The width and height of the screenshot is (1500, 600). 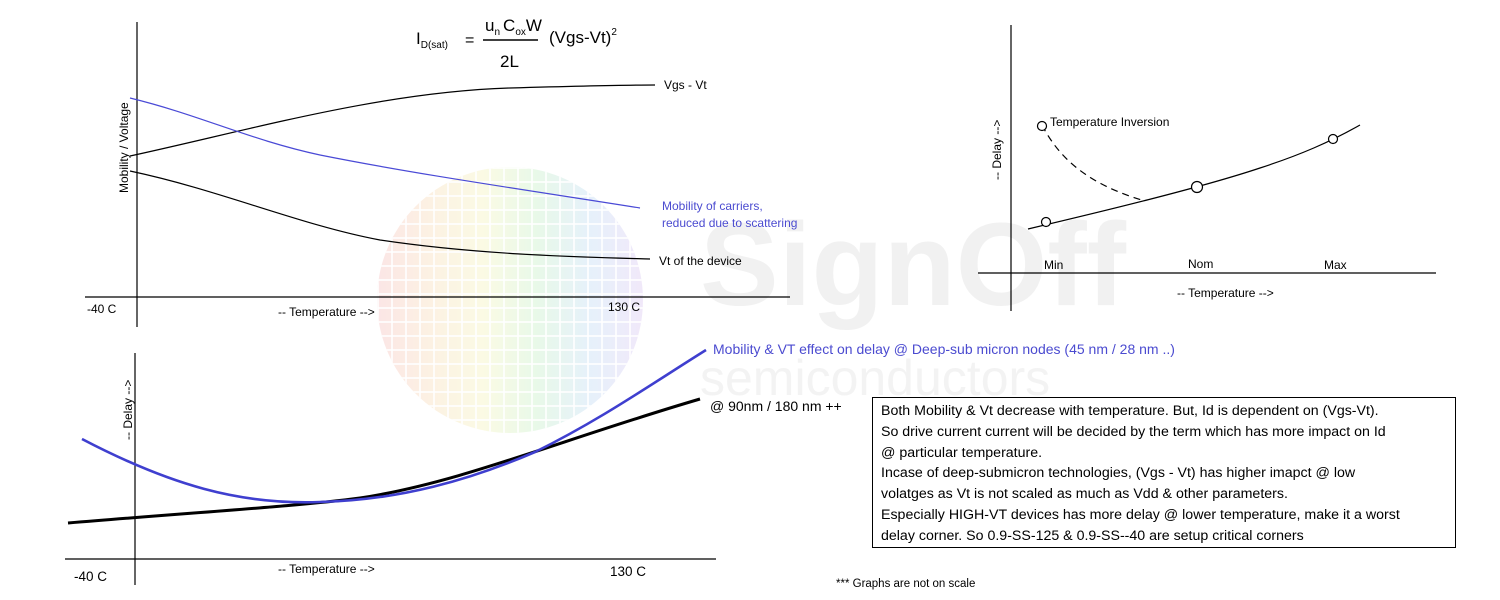 What do you see at coordinates (875, 378) in the screenshot?
I see `watermark-tagline: semiconductors` at bounding box center [875, 378].